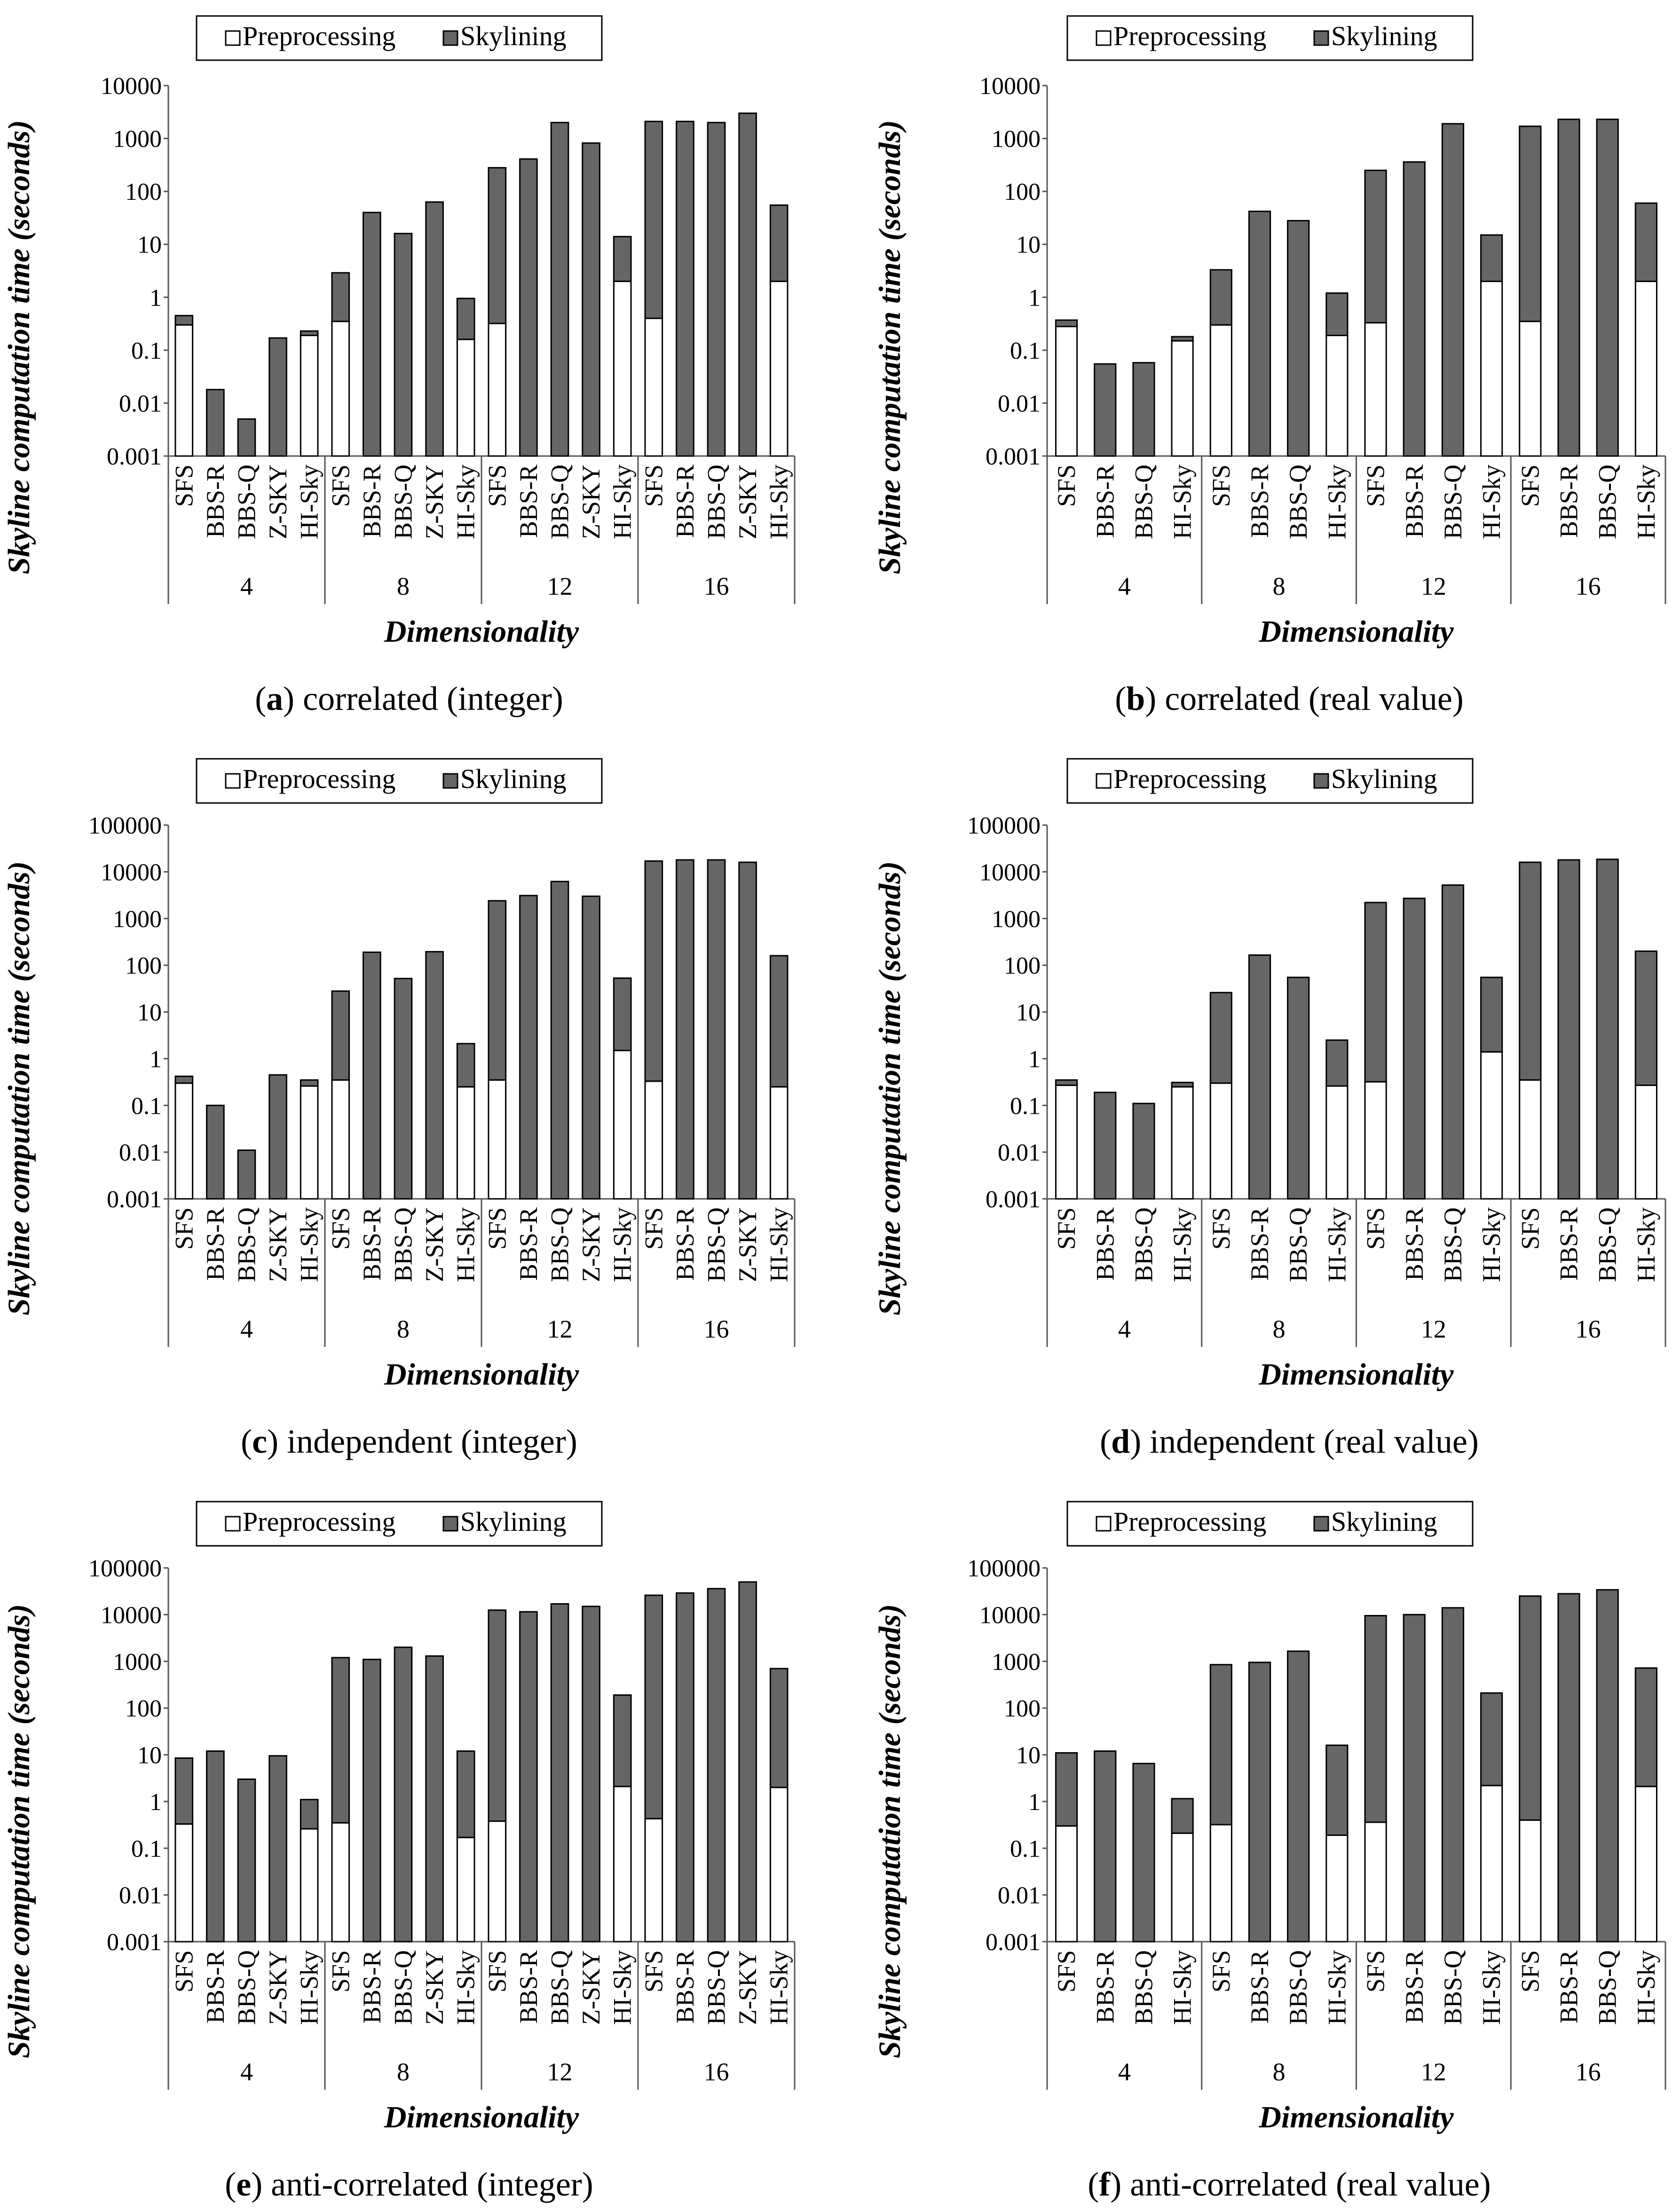 Image resolution: width=1680 pixels, height=2212 pixels. Describe the element at coordinates (247, 2072) in the screenshot. I see `x-group-label: 4` at that location.